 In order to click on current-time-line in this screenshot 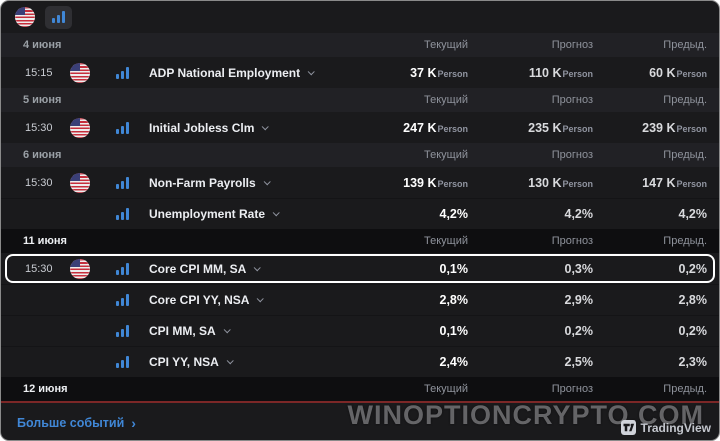, I will do `click(360, 402)`.